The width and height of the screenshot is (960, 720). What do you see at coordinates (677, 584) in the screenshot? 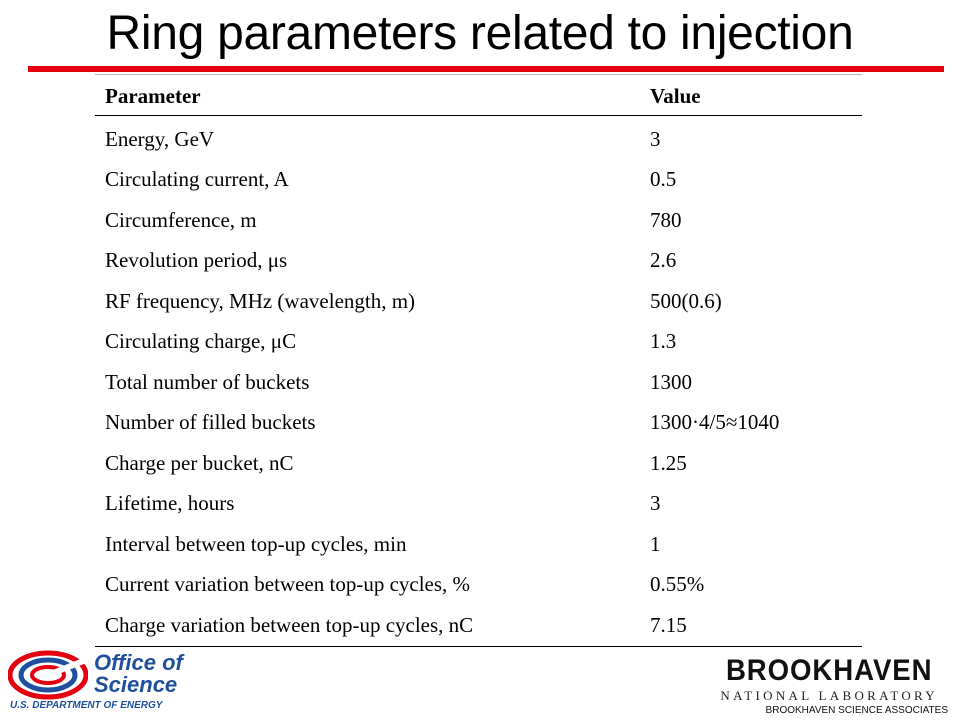
I see `row-value: 0.55%` at bounding box center [677, 584].